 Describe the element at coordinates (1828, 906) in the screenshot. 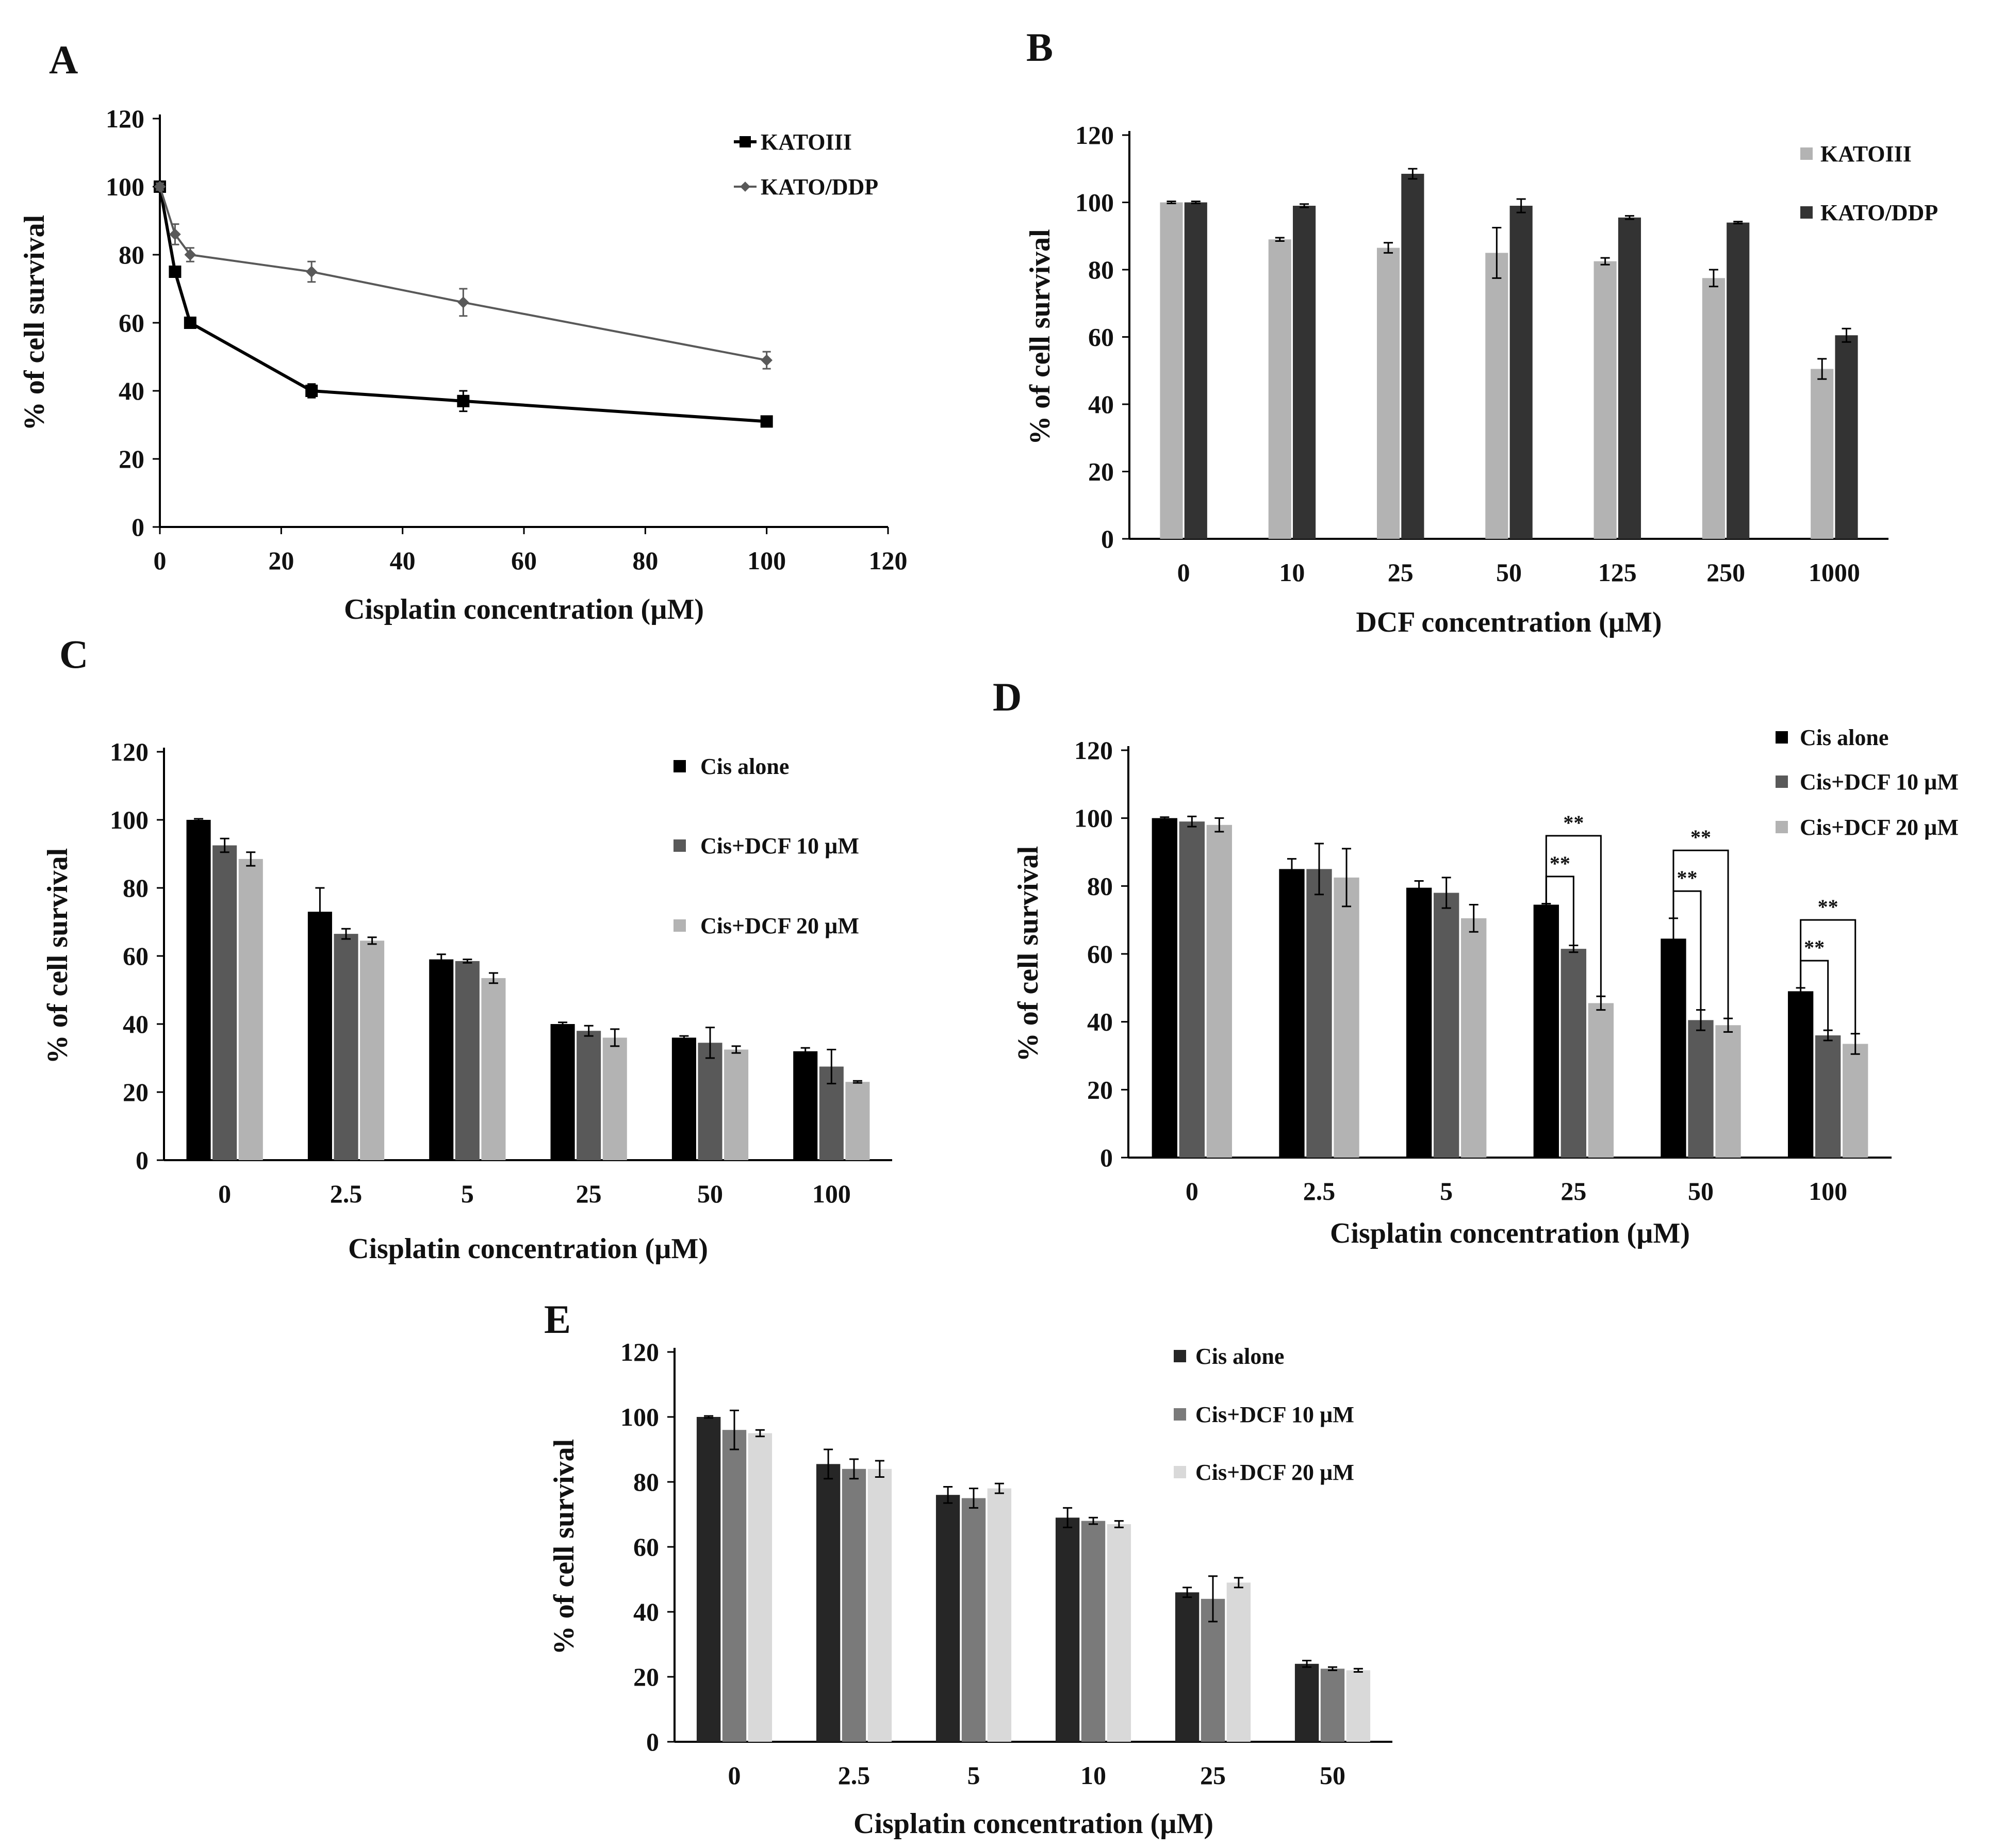

I see `significance-label: **` at that location.